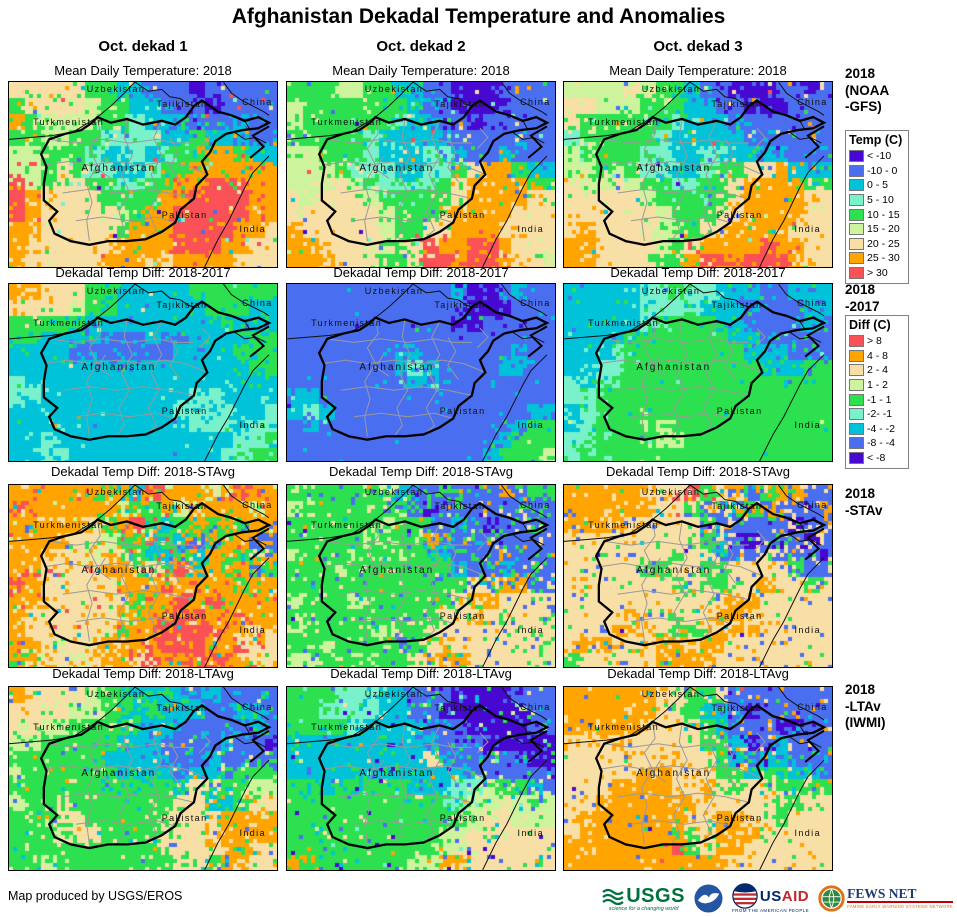 The image size is (957, 917). Describe the element at coordinates (883, 229) in the screenshot. I see `legend-entry-label: 15 - 20` at that location.